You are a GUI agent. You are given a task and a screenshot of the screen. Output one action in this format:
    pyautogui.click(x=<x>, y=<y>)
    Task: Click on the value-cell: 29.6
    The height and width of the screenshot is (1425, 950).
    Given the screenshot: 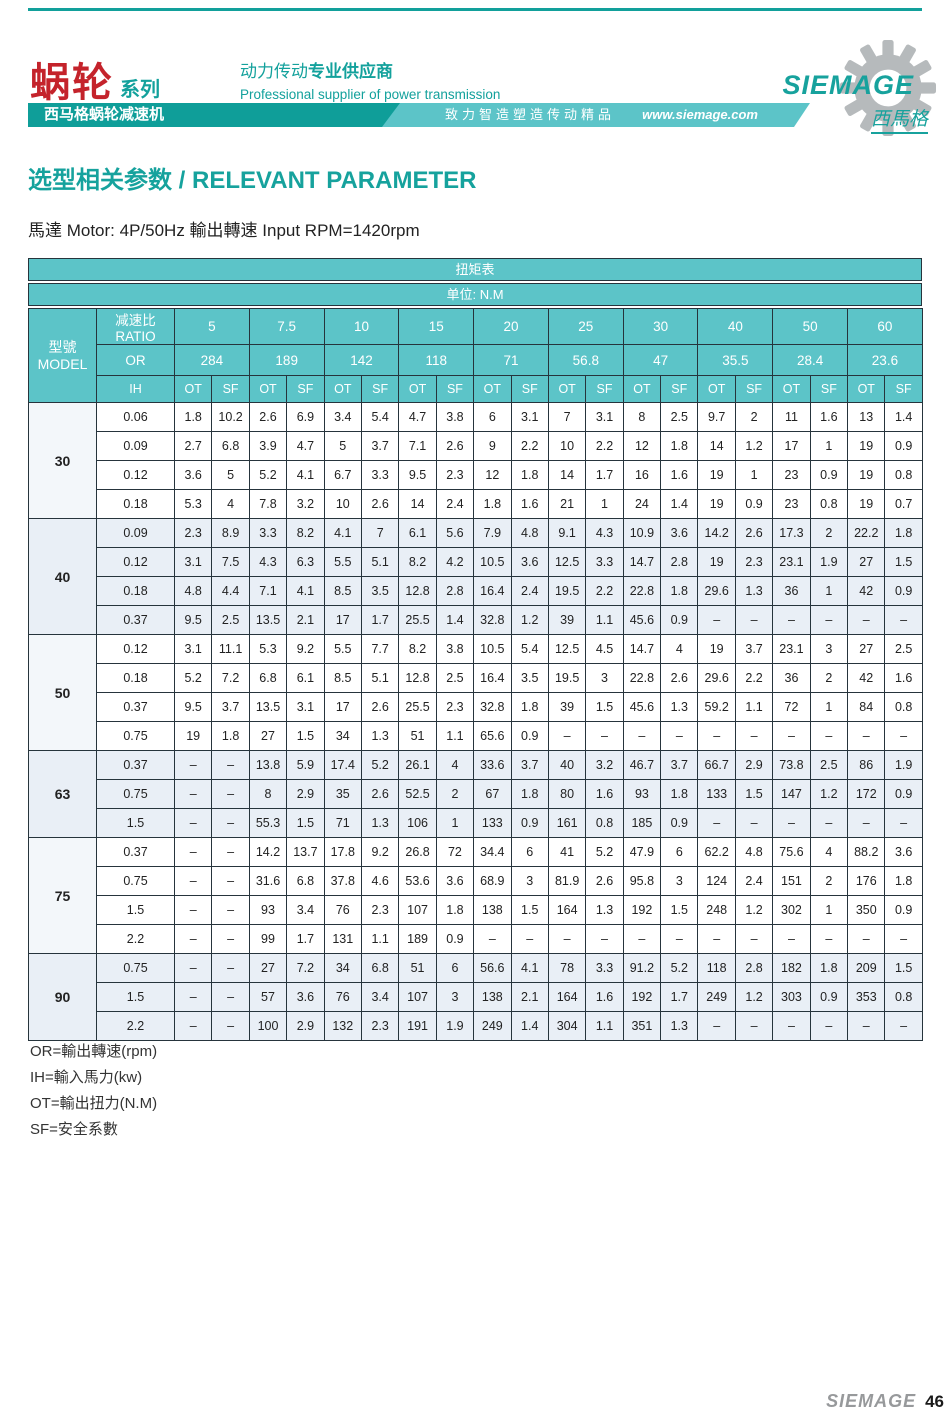 What is the action you would take?
    pyautogui.click(x=716, y=591)
    